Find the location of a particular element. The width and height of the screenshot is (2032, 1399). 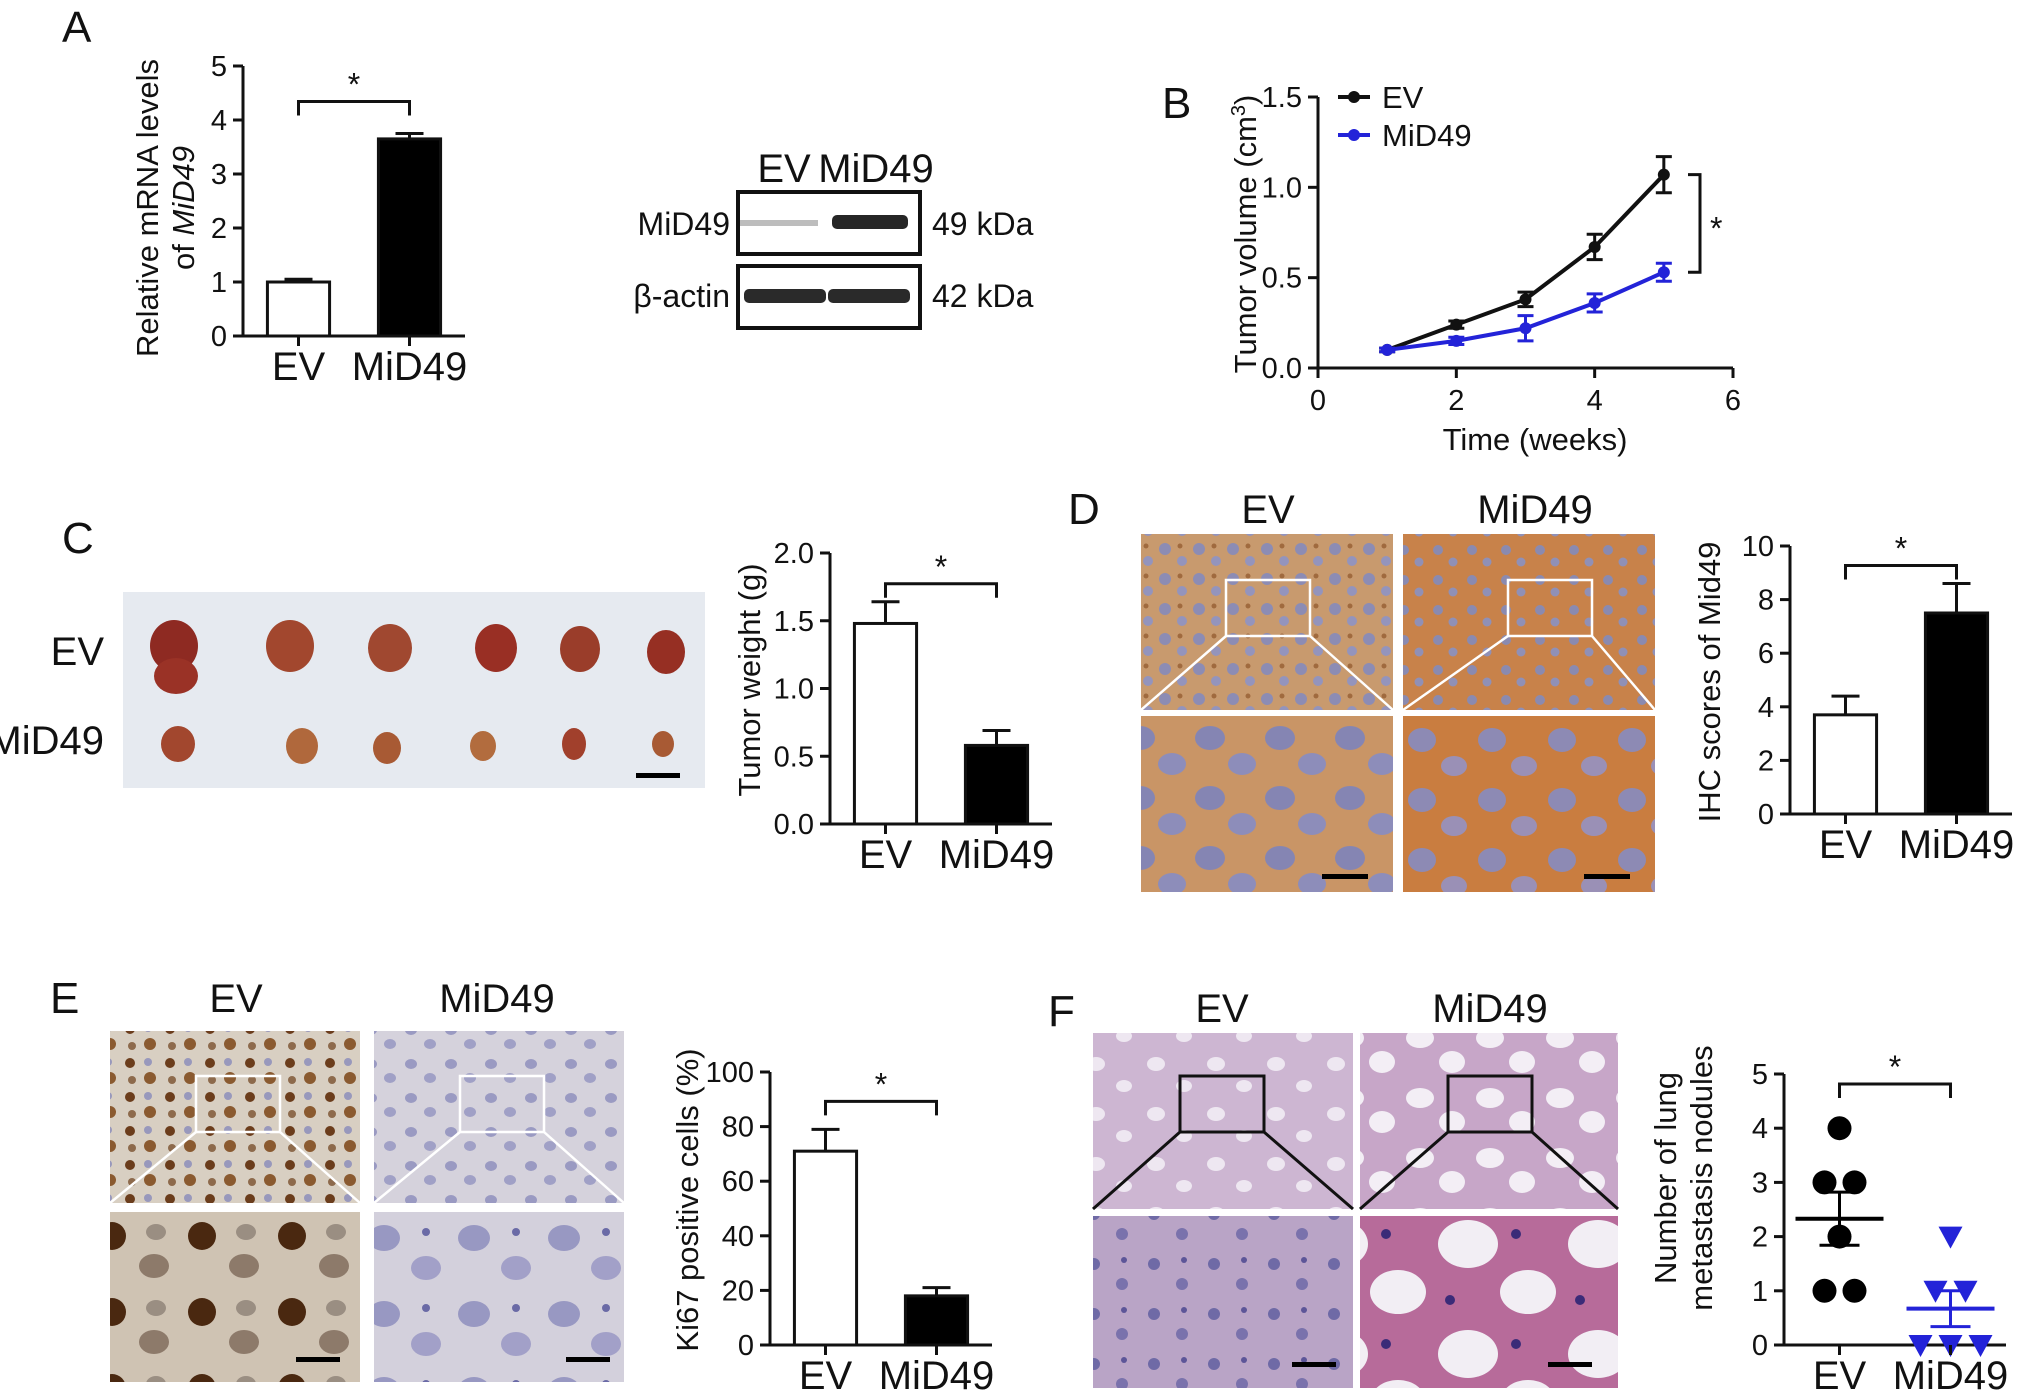

panel-letter-c: C is located at coordinates (78, 538).